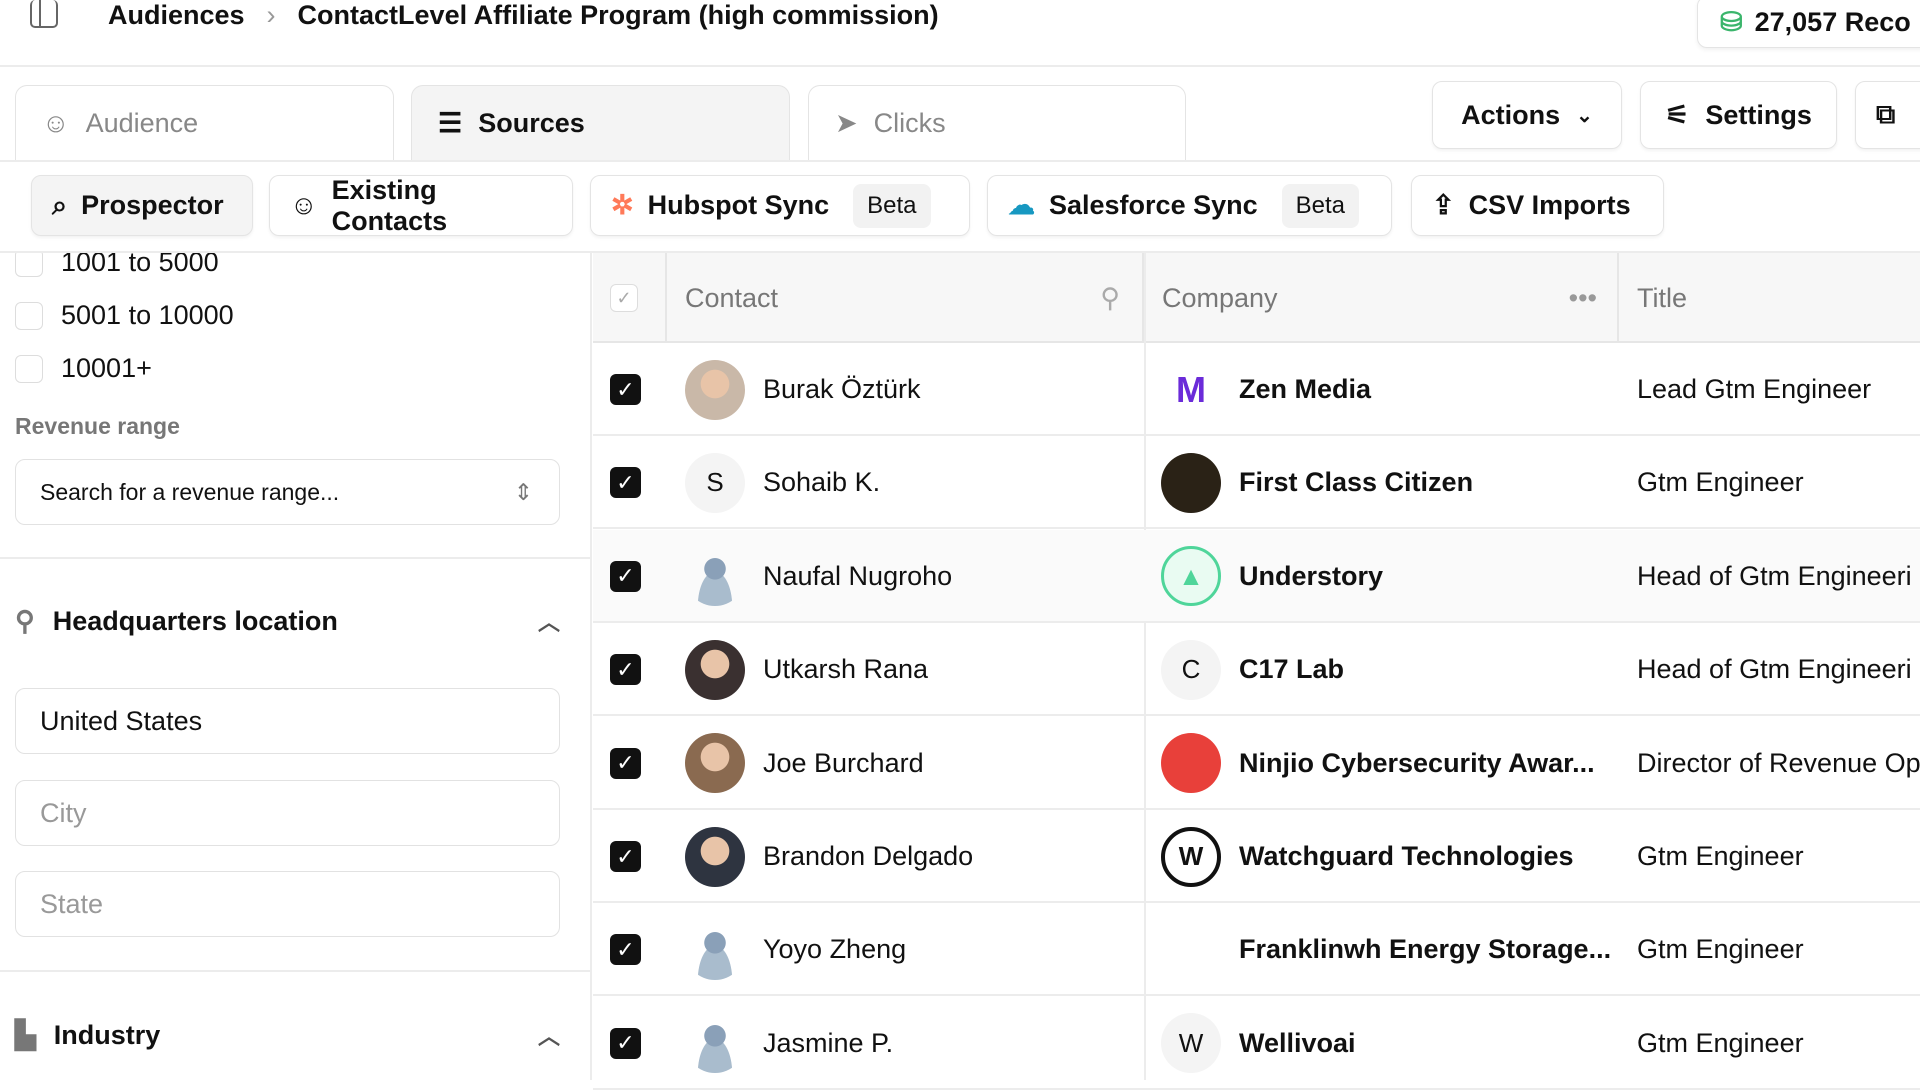  Describe the element at coordinates (1406, 856) in the screenshot. I see `company-name: Watchguard Technologies` at that location.